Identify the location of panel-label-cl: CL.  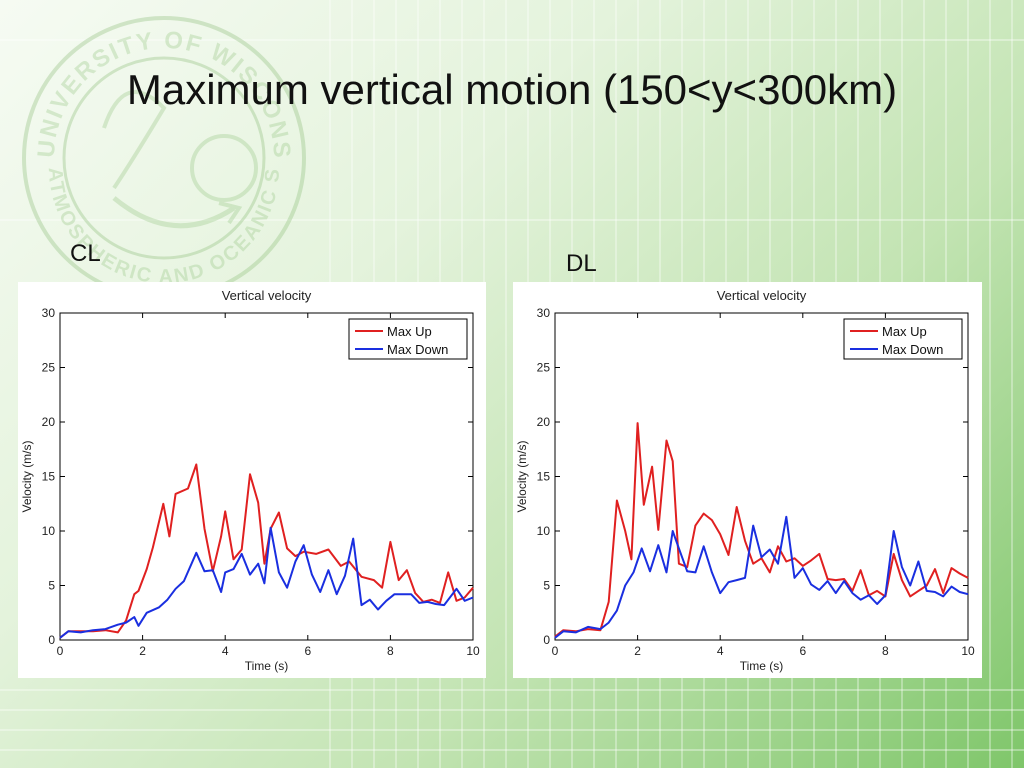
(85, 253).